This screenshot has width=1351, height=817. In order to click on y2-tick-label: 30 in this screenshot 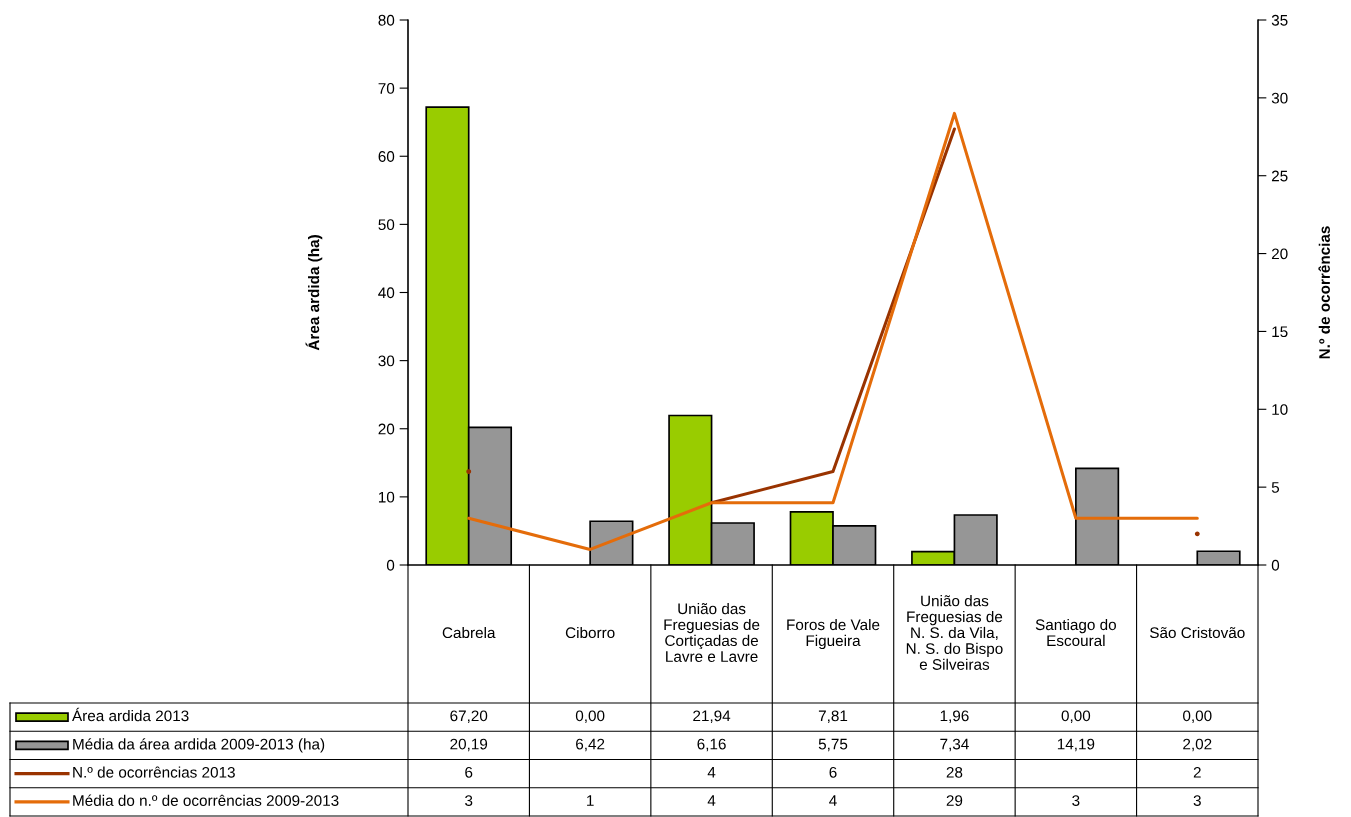, I will do `click(1279, 98)`.